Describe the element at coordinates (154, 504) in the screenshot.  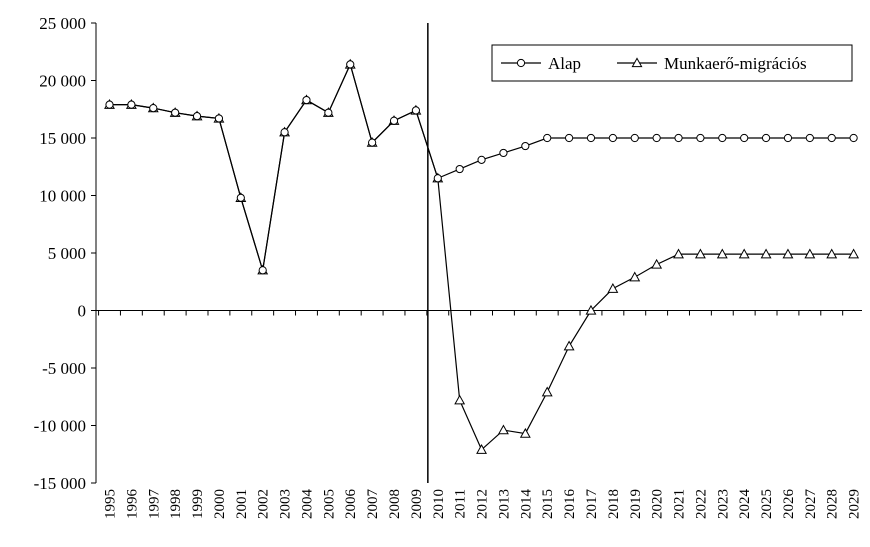
I see `x-tick-label: 1997` at that location.